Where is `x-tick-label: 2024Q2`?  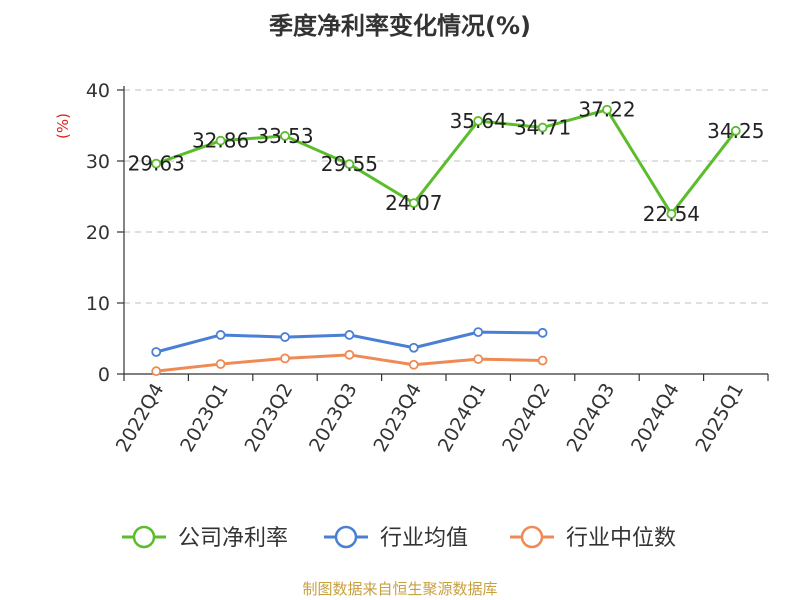 x-tick-label: 2024Q2 is located at coordinates (526, 418).